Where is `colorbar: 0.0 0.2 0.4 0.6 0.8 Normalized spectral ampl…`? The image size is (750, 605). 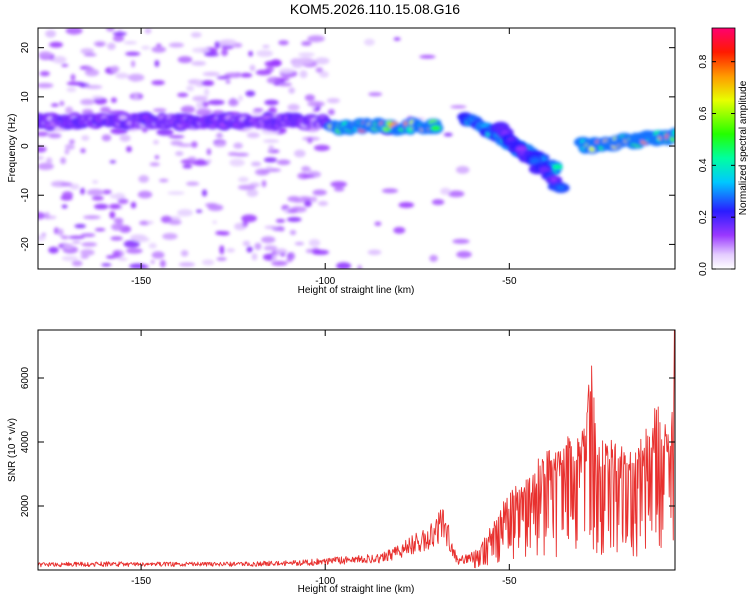
colorbar: 0.0 0.2 0.4 0.6 0.8 Normalized spectral ampl… is located at coordinates (723, 151).